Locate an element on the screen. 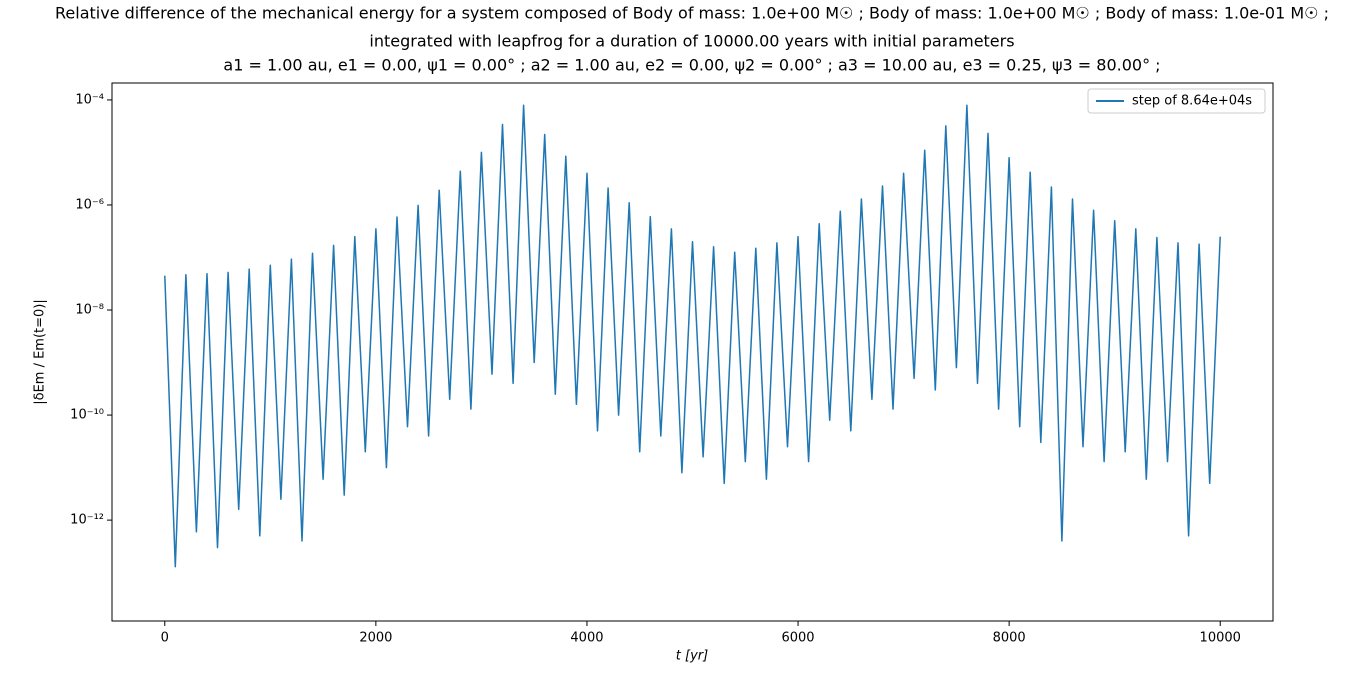 Image resolution: width=1347 pixels, height=676 pixels. legend-box is located at coordinates (1176, 101).